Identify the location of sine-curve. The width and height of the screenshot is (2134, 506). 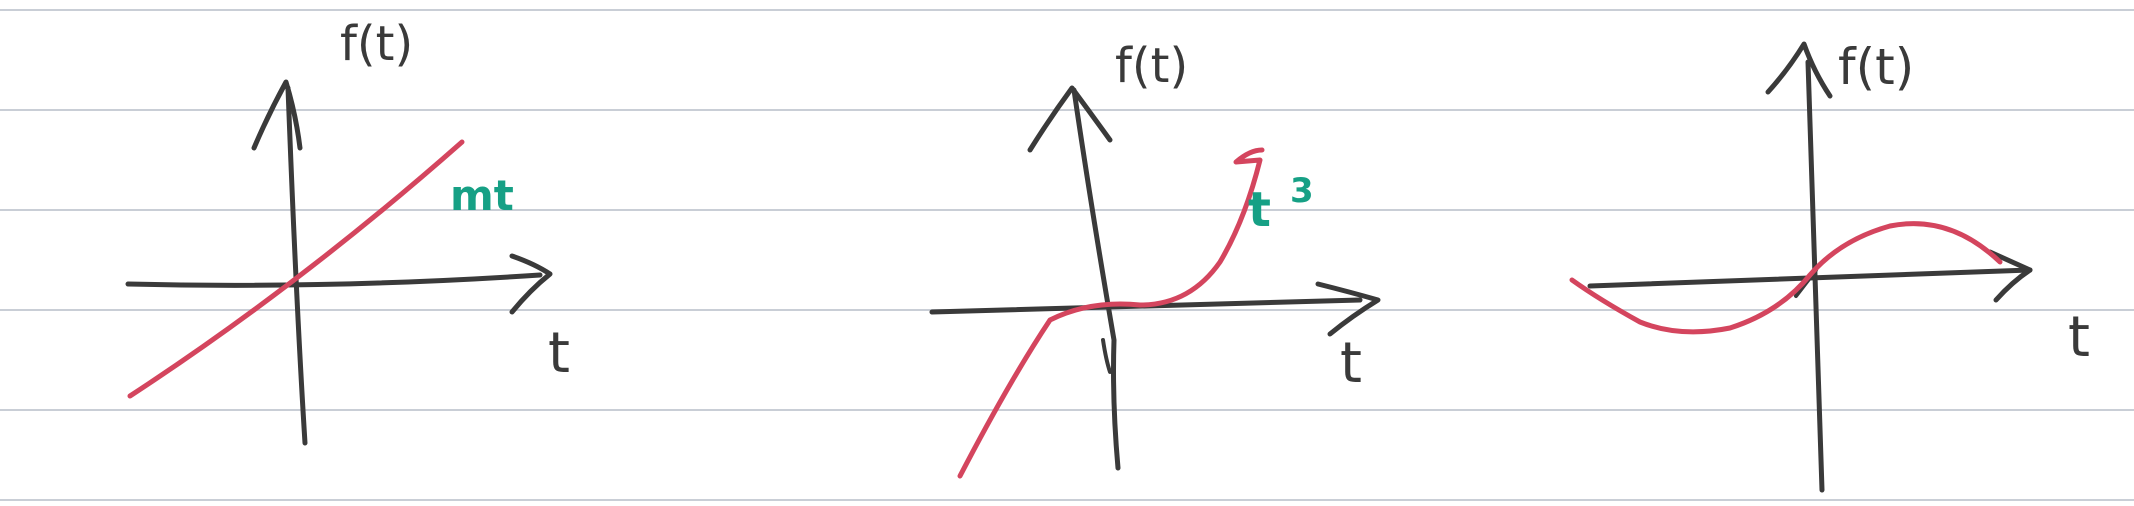
(1786, 278).